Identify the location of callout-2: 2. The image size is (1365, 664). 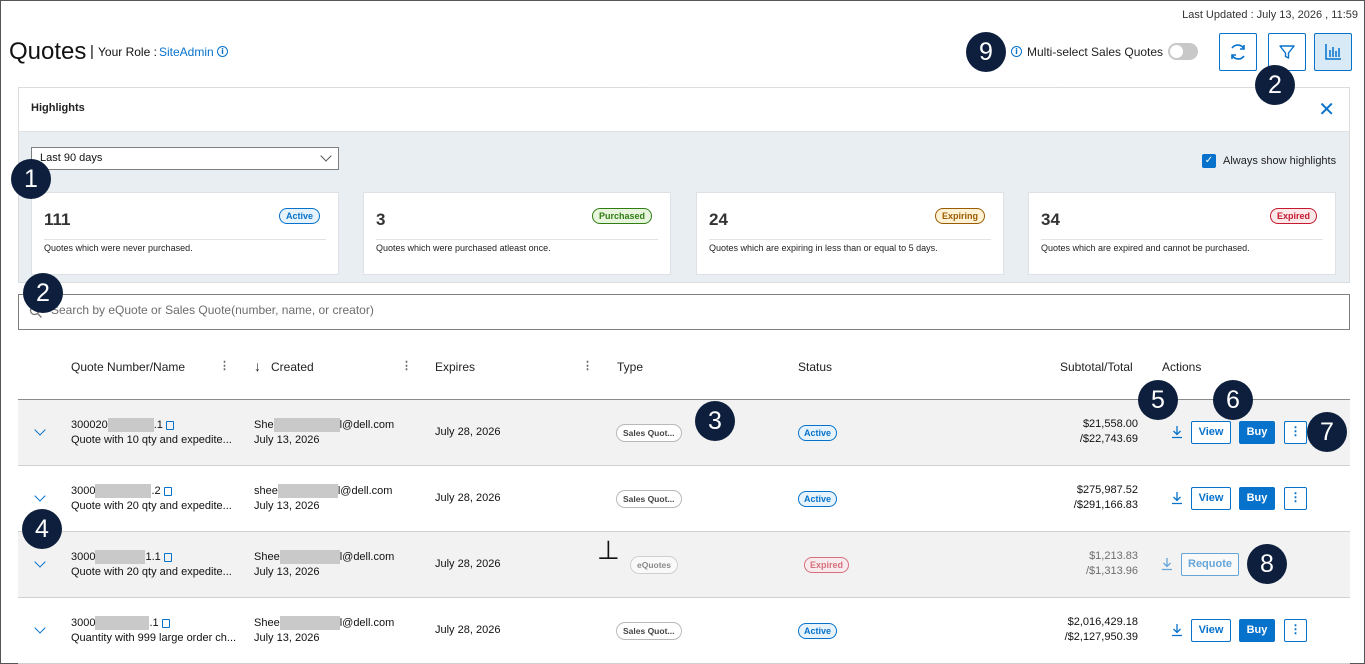
(1275, 85).